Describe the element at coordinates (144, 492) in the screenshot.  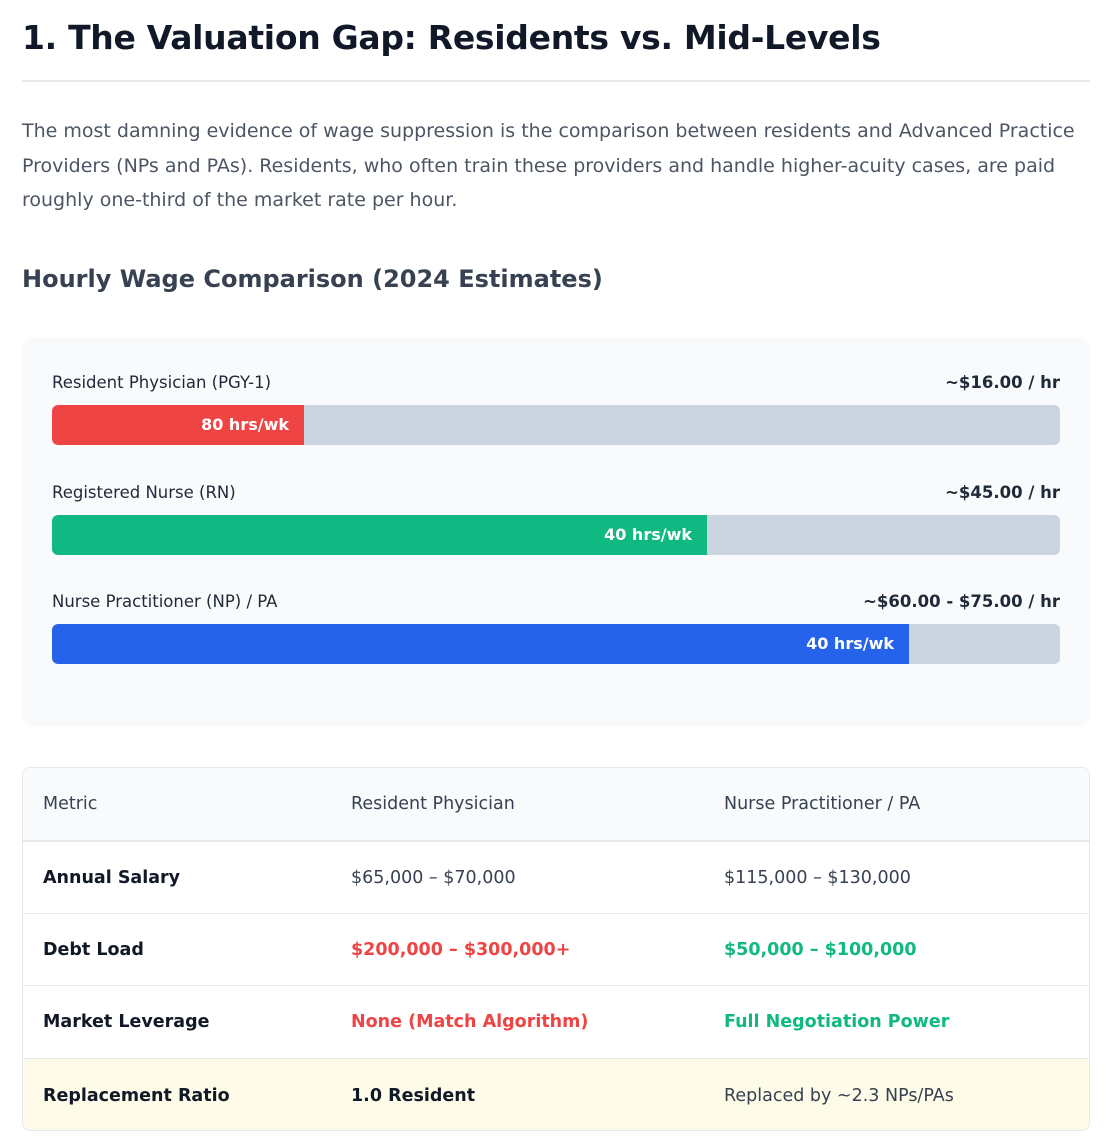
I see `bar-label: Registered Nurse (RN)` at that location.